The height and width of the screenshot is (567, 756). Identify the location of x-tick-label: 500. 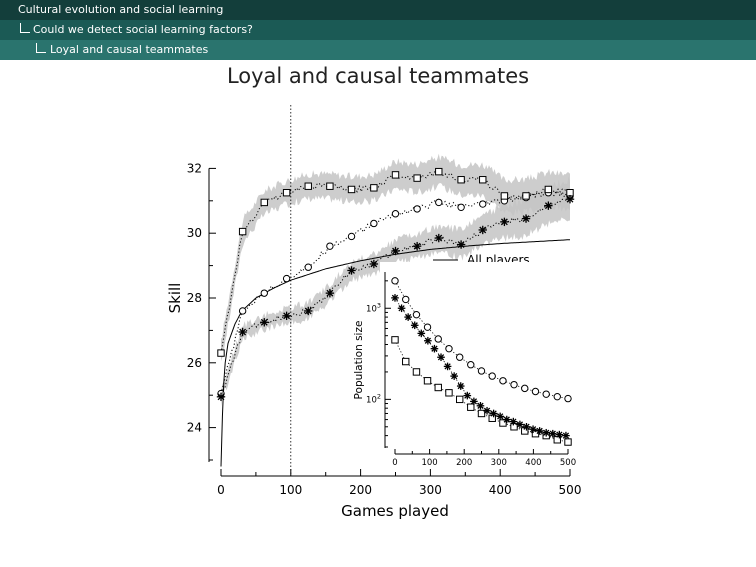
(570, 490).